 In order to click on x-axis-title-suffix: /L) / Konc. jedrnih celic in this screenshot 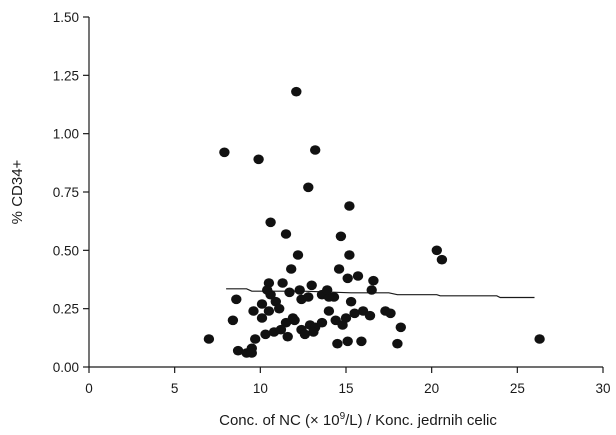, I will do `click(421, 420)`.